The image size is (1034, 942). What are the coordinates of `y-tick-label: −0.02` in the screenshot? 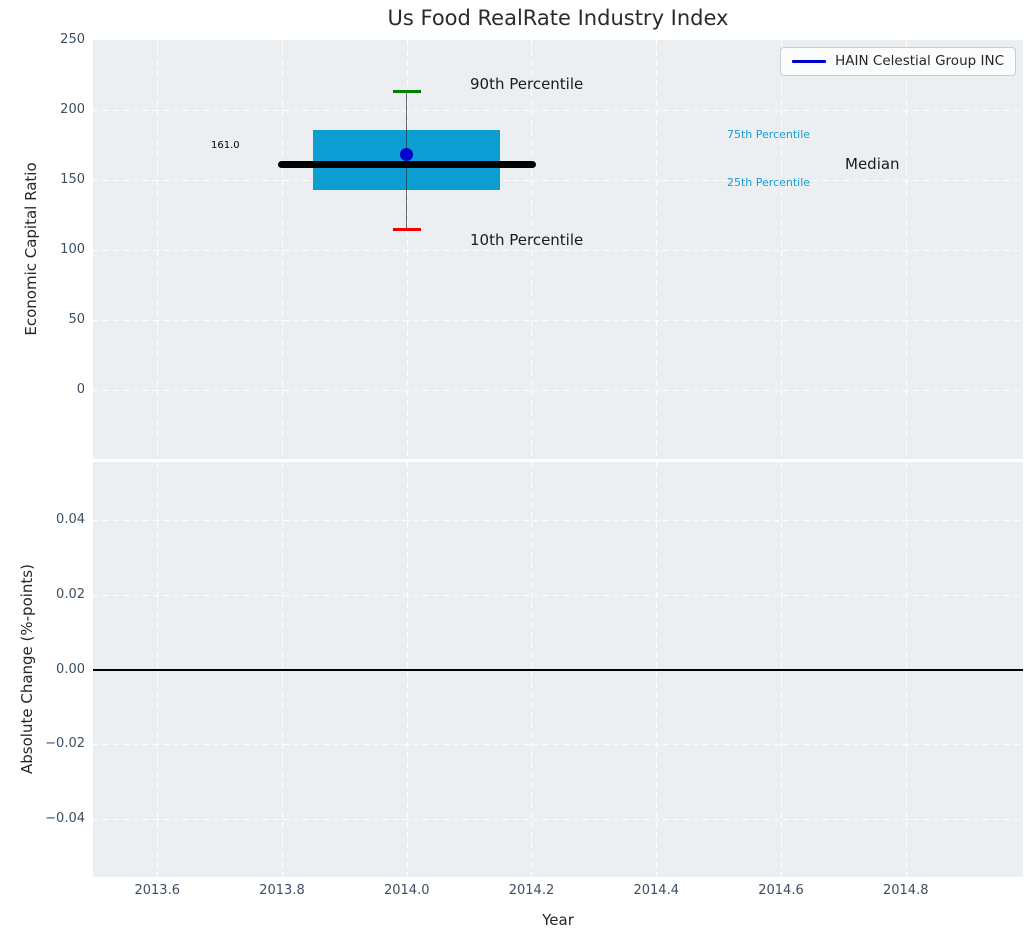 It's located at (65, 744).